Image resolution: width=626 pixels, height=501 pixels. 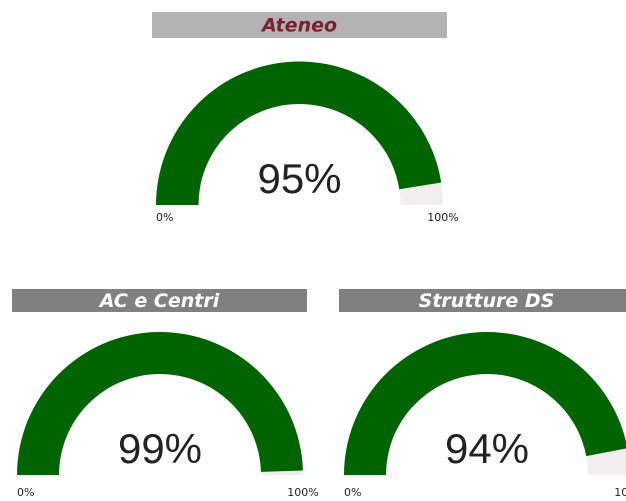 I want to click on gauge-title: Ateneo, so click(x=298, y=26).